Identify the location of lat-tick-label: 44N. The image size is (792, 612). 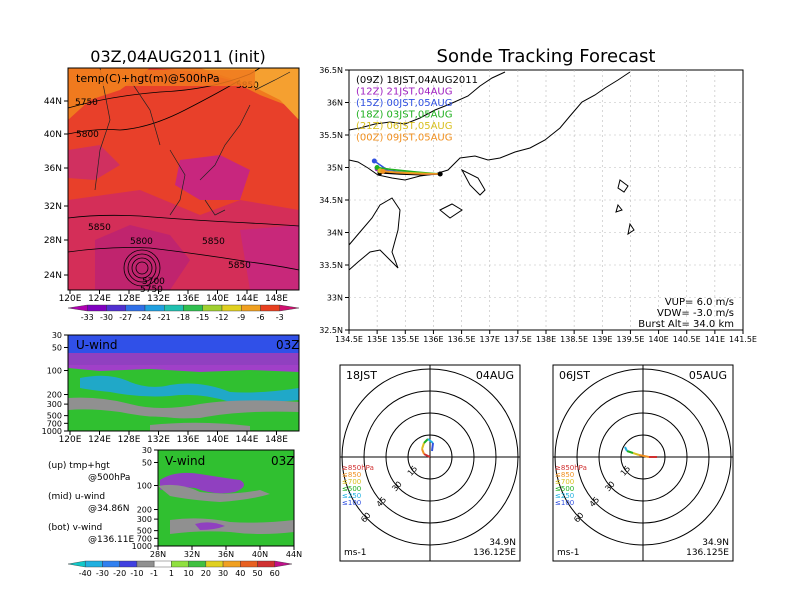
(294, 554).